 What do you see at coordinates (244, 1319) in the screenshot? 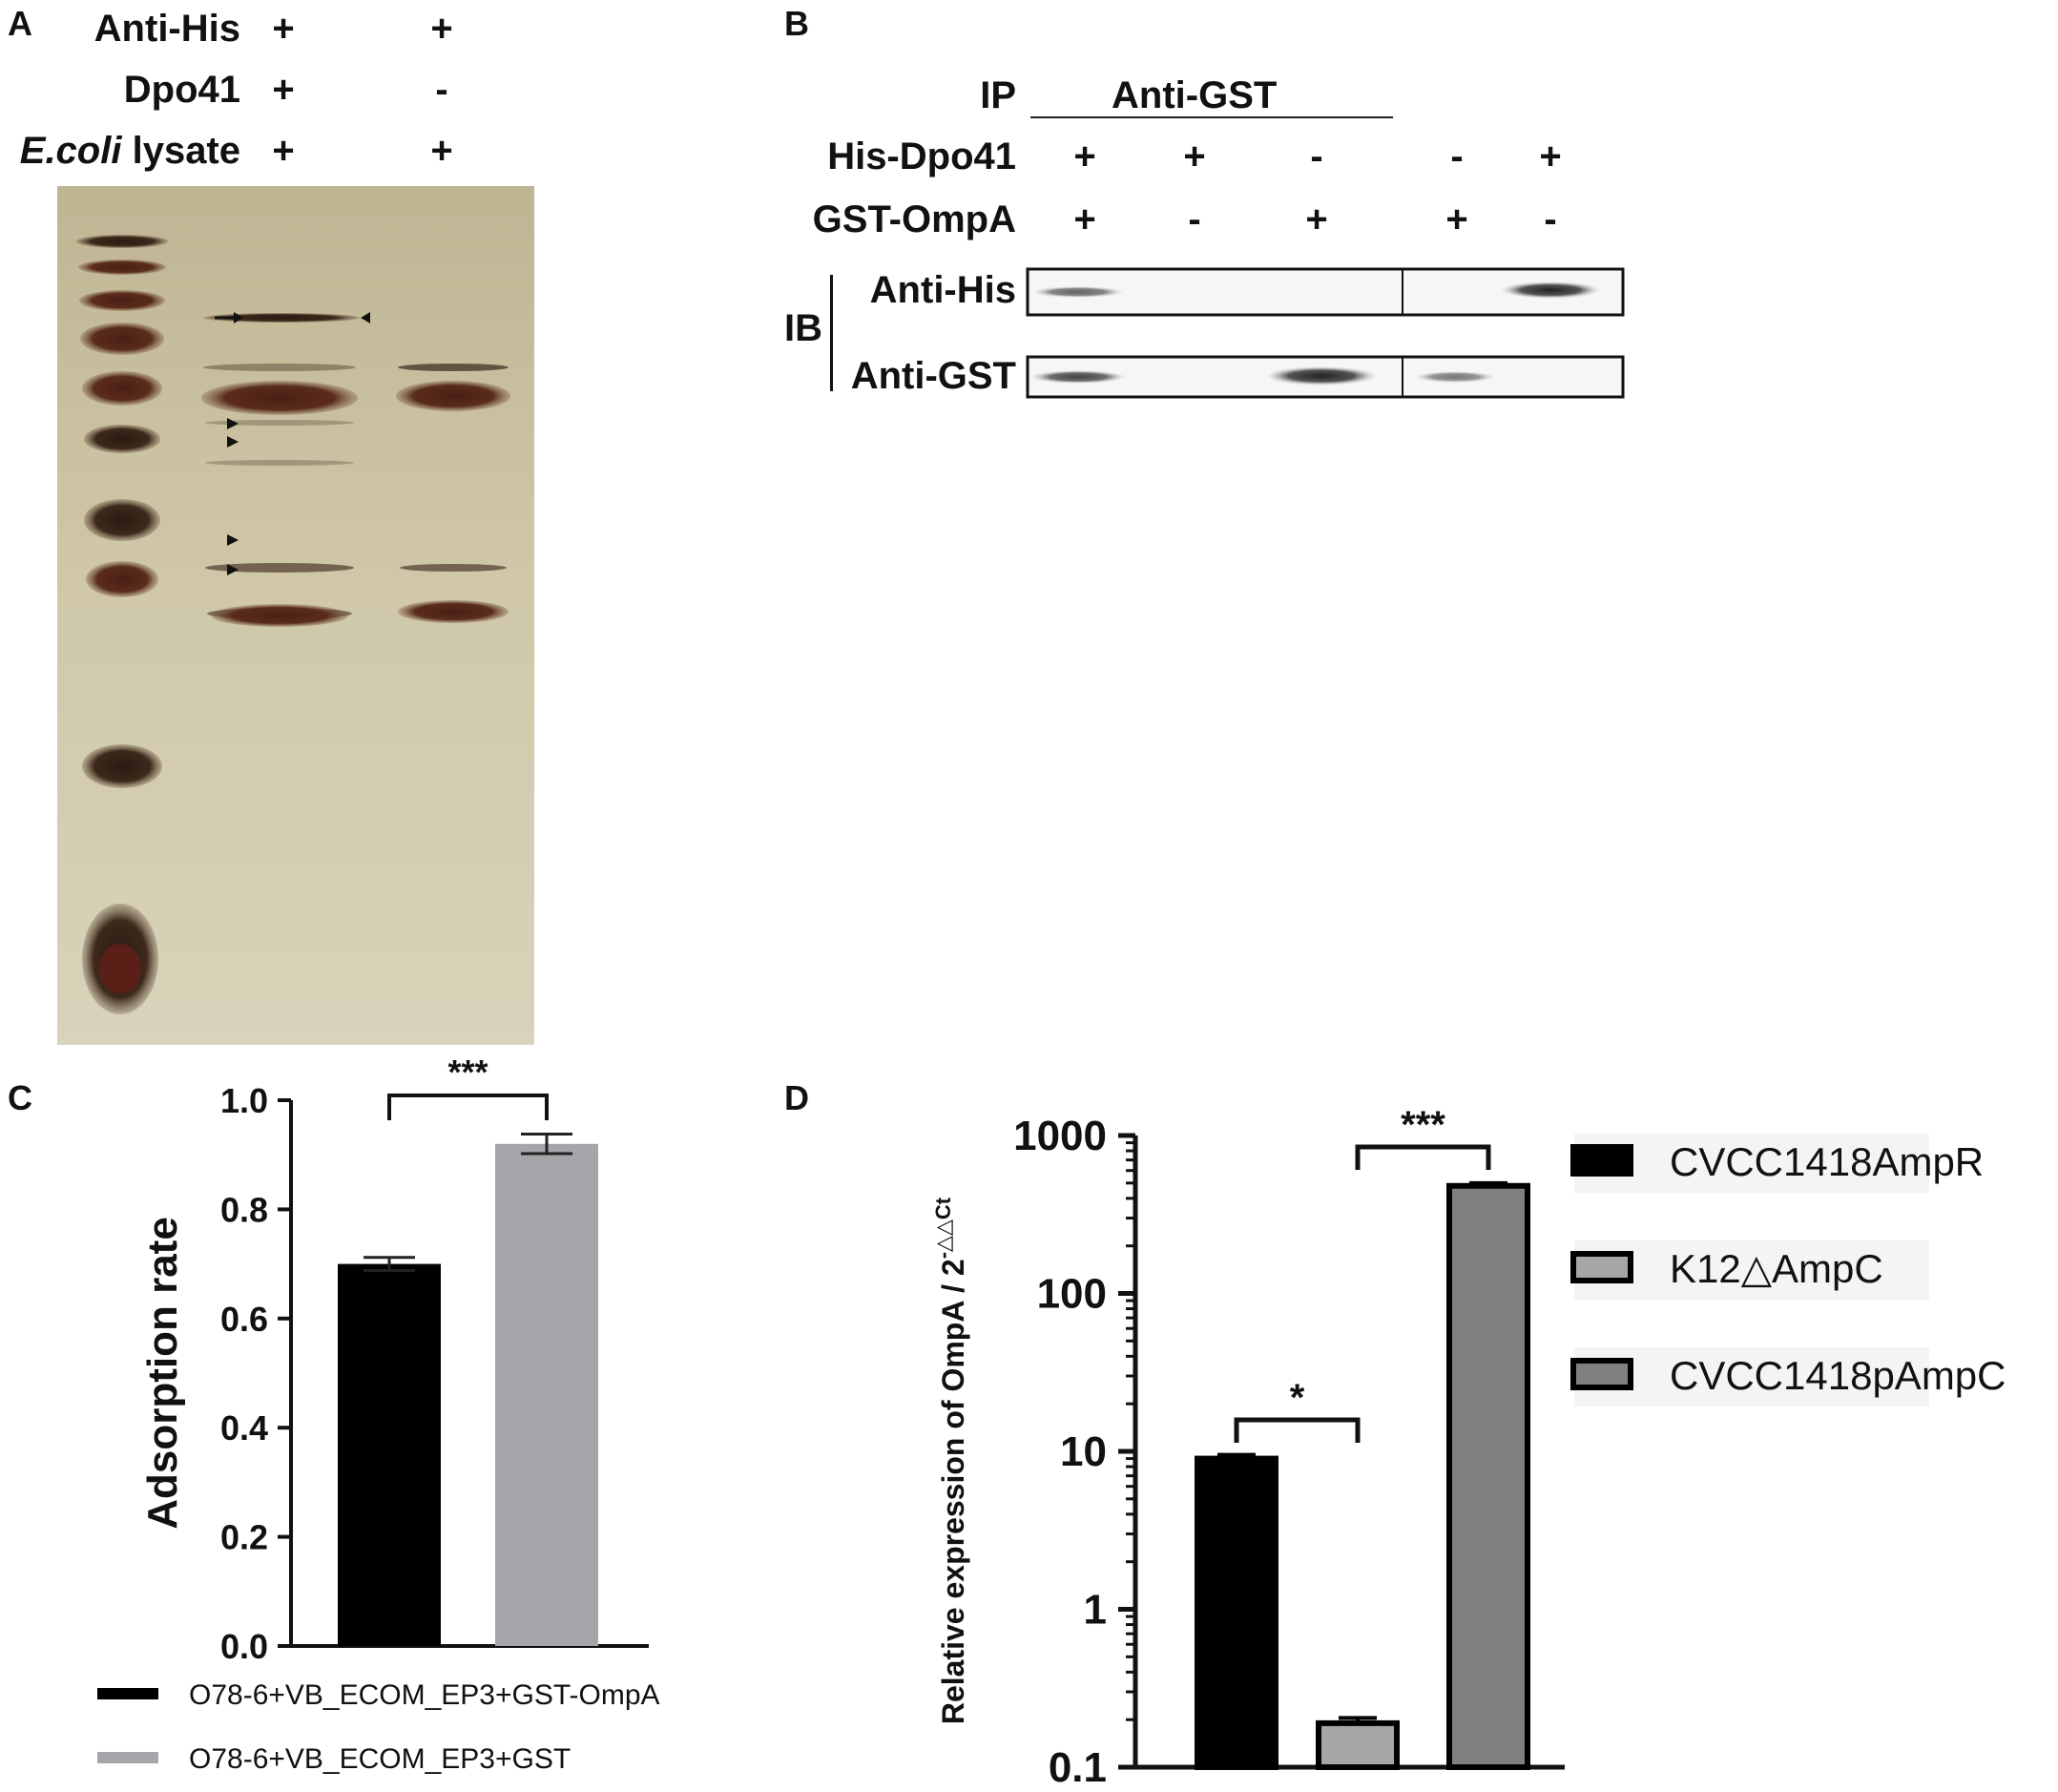
I see `y-tick-label: 0.6` at bounding box center [244, 1319].